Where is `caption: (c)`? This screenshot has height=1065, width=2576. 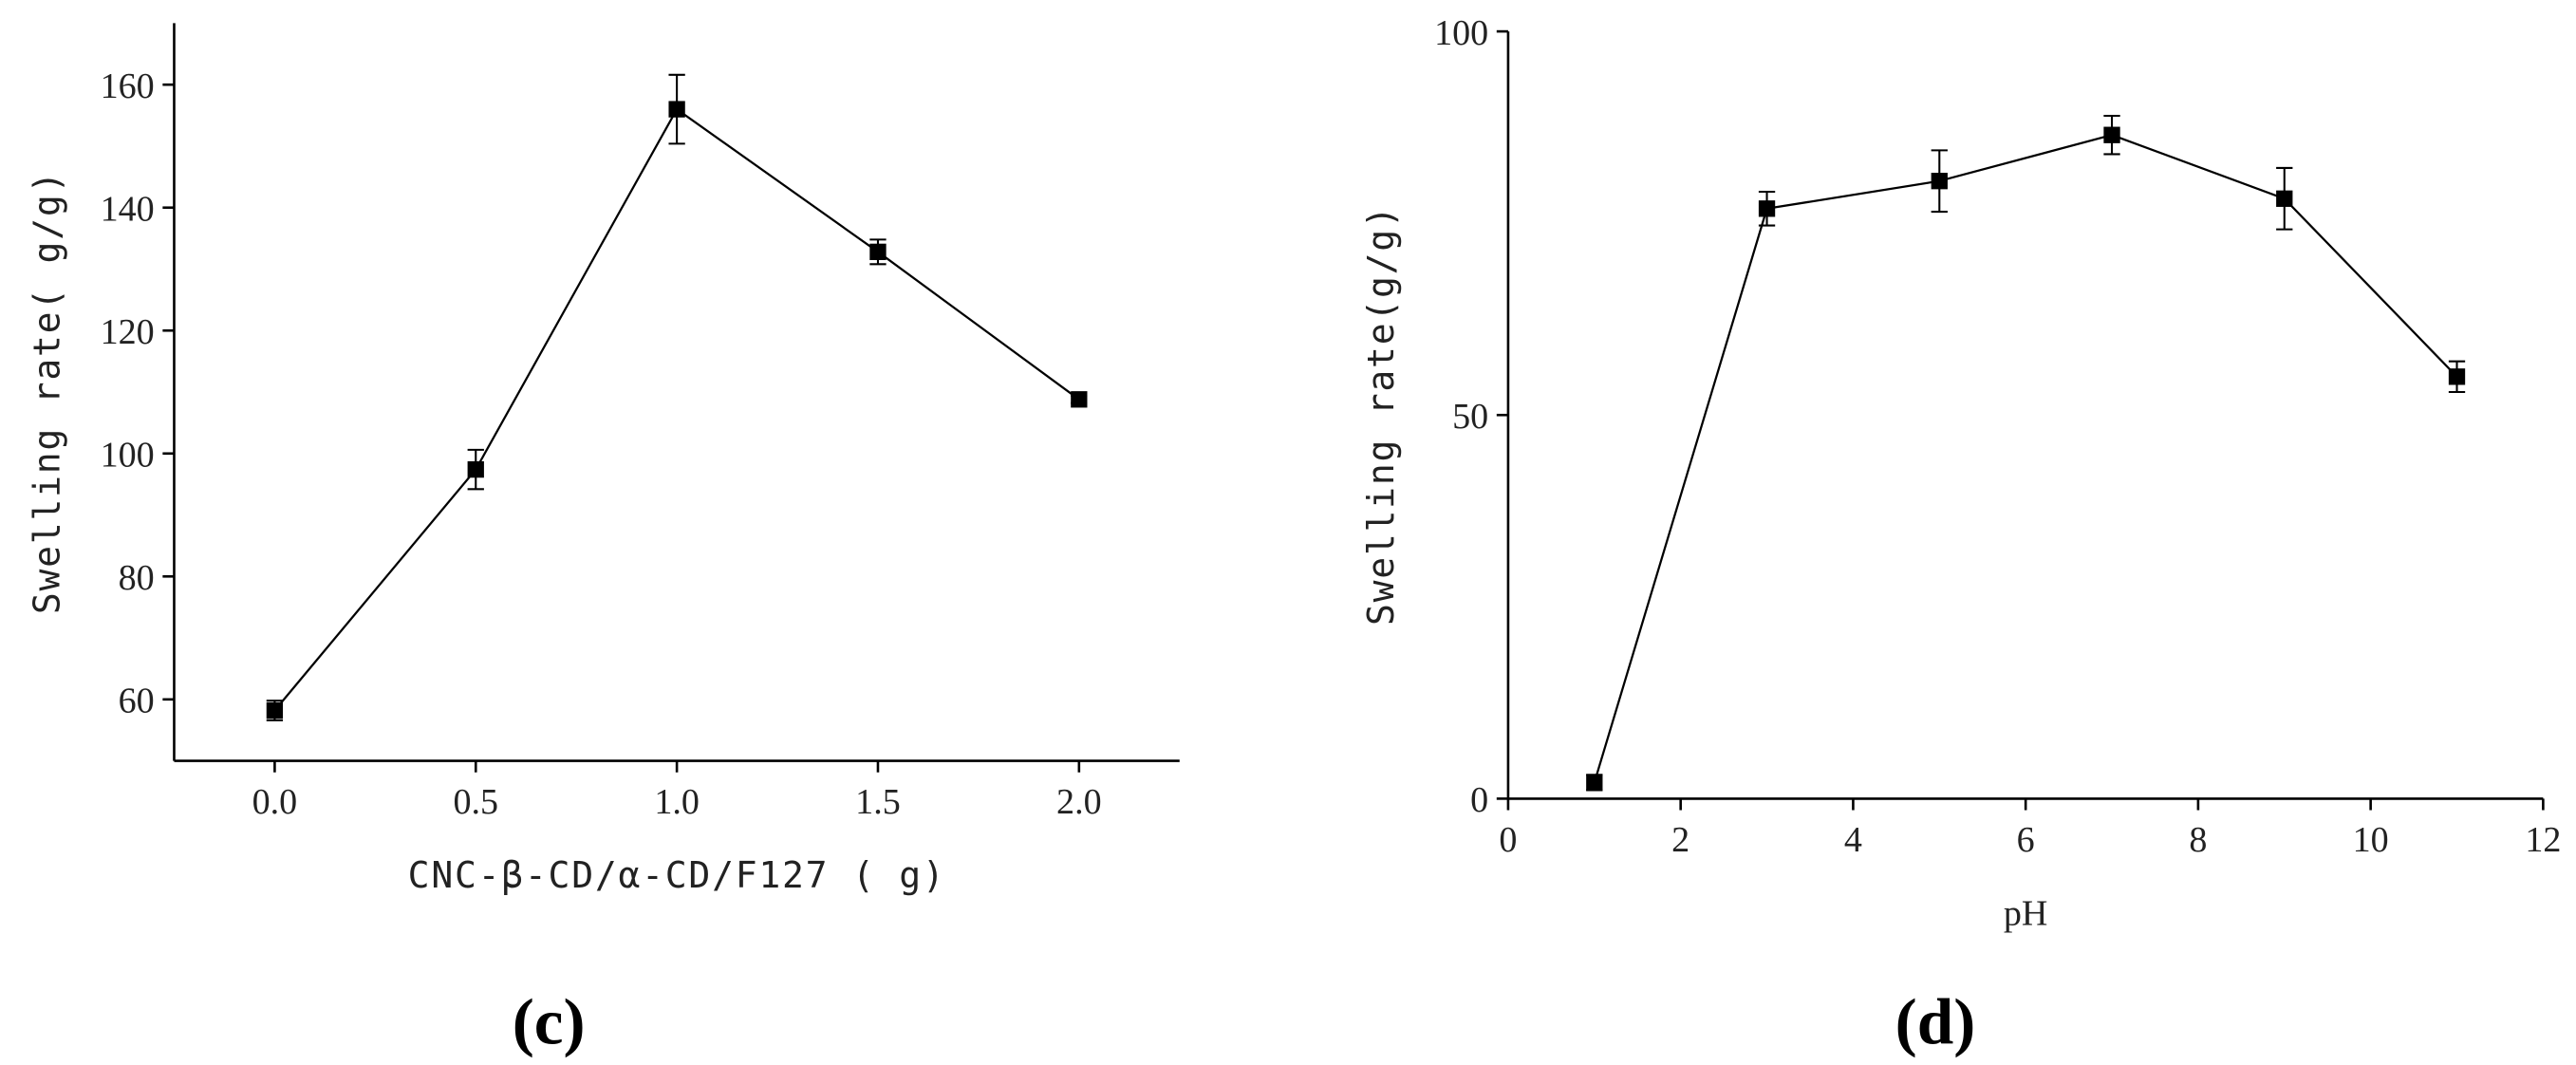 caption: (c) is located at coordinates (549, 1020).